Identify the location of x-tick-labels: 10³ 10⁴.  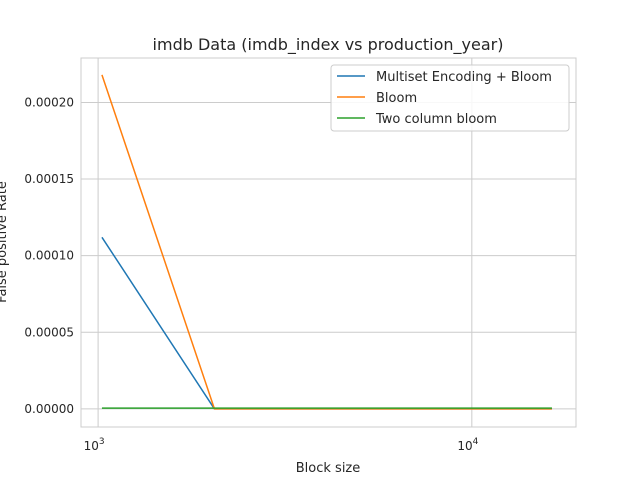
(281, 445).